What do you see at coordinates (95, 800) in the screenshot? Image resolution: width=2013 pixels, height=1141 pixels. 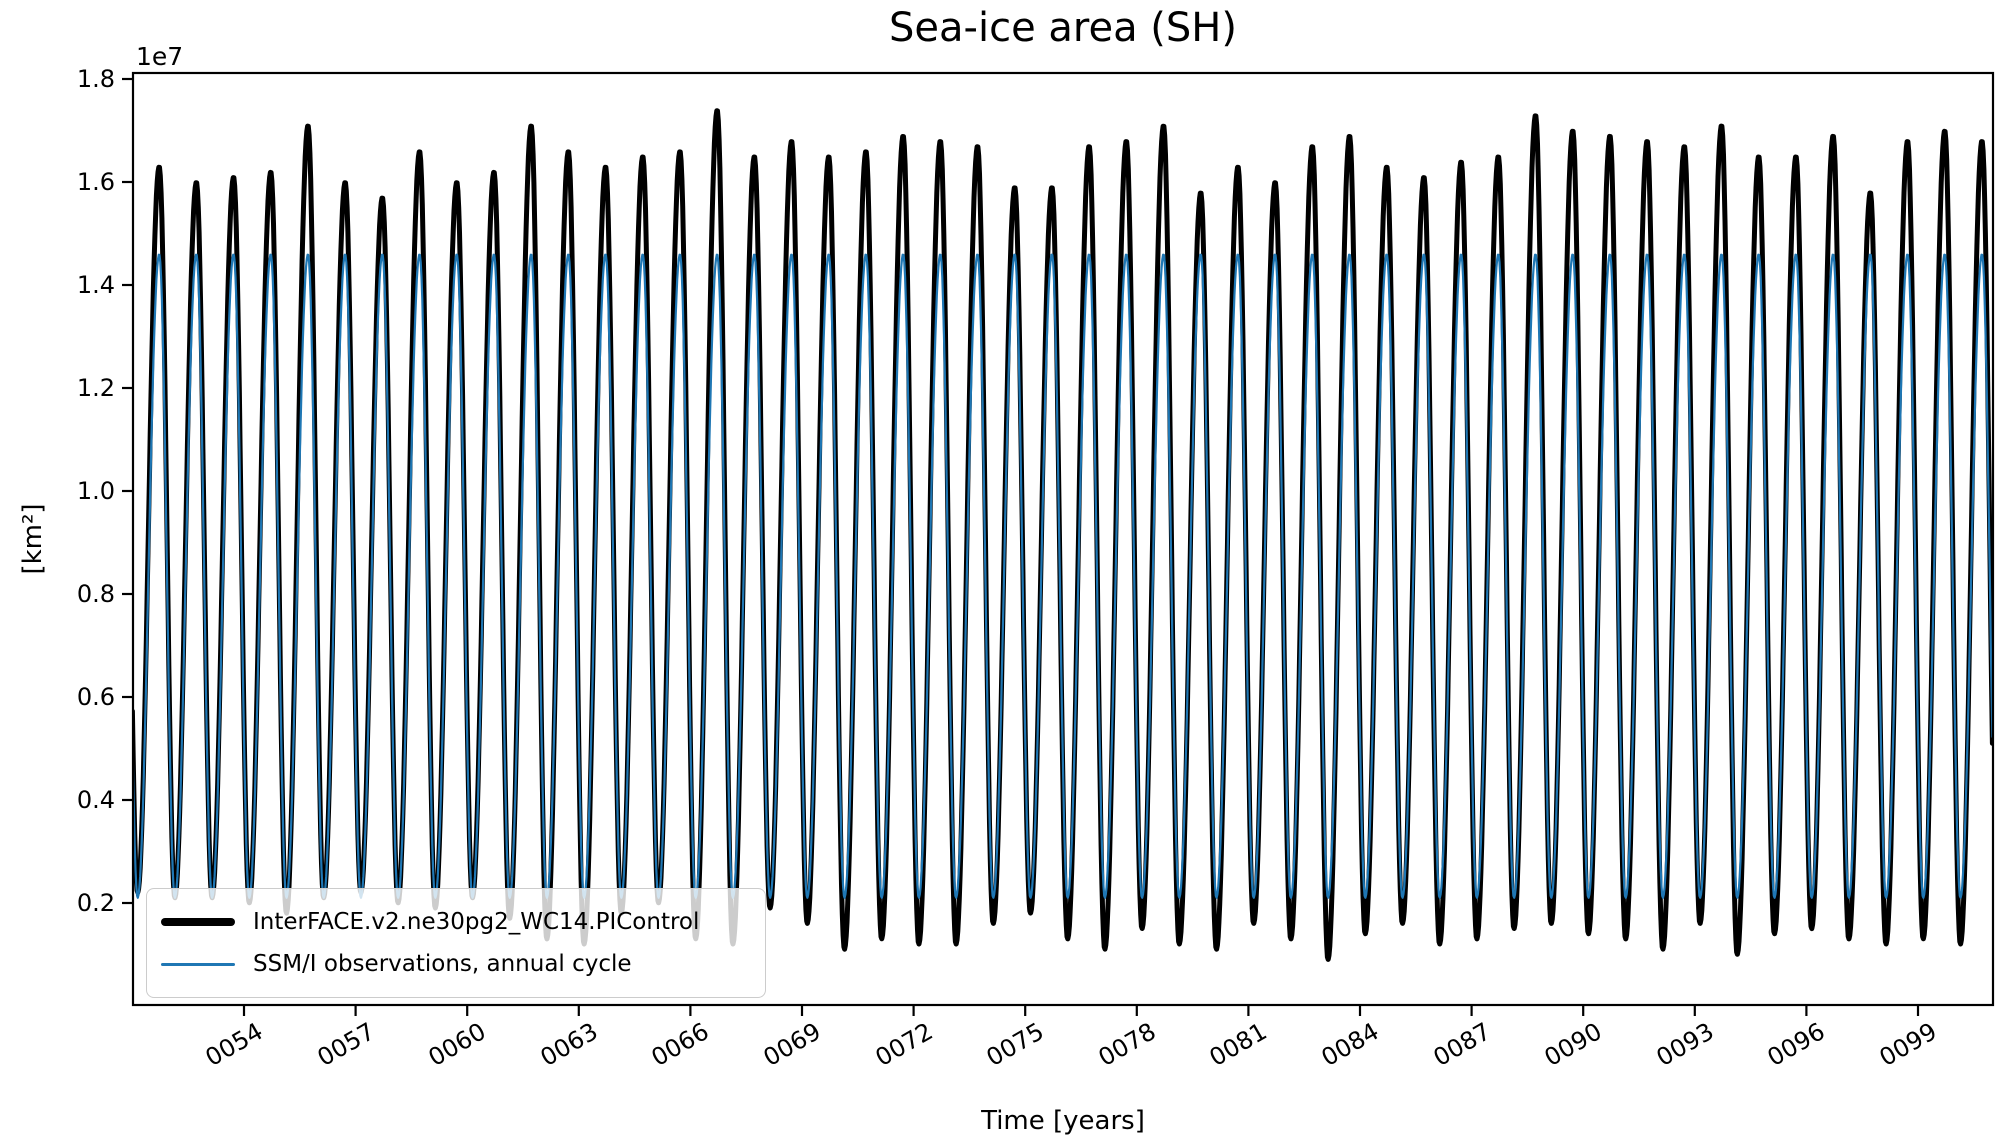 I see `y-tick-label: 0.4` at bounding box center [95, 800].